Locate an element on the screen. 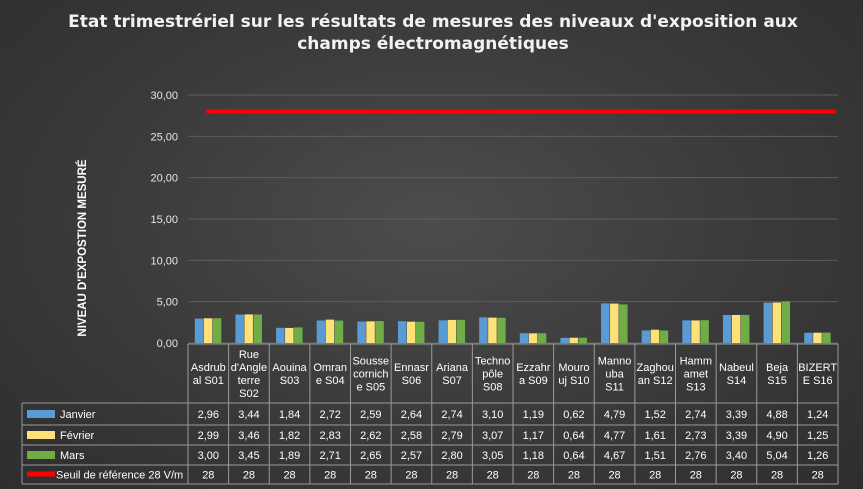  table-cell-value: 1,61 is located at coordinates (654, 436).